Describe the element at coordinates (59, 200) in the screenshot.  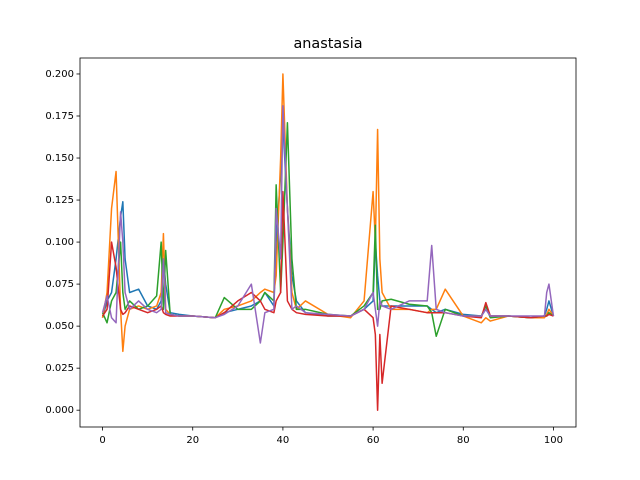
I see `y-tick-label: 0.125` at that location.